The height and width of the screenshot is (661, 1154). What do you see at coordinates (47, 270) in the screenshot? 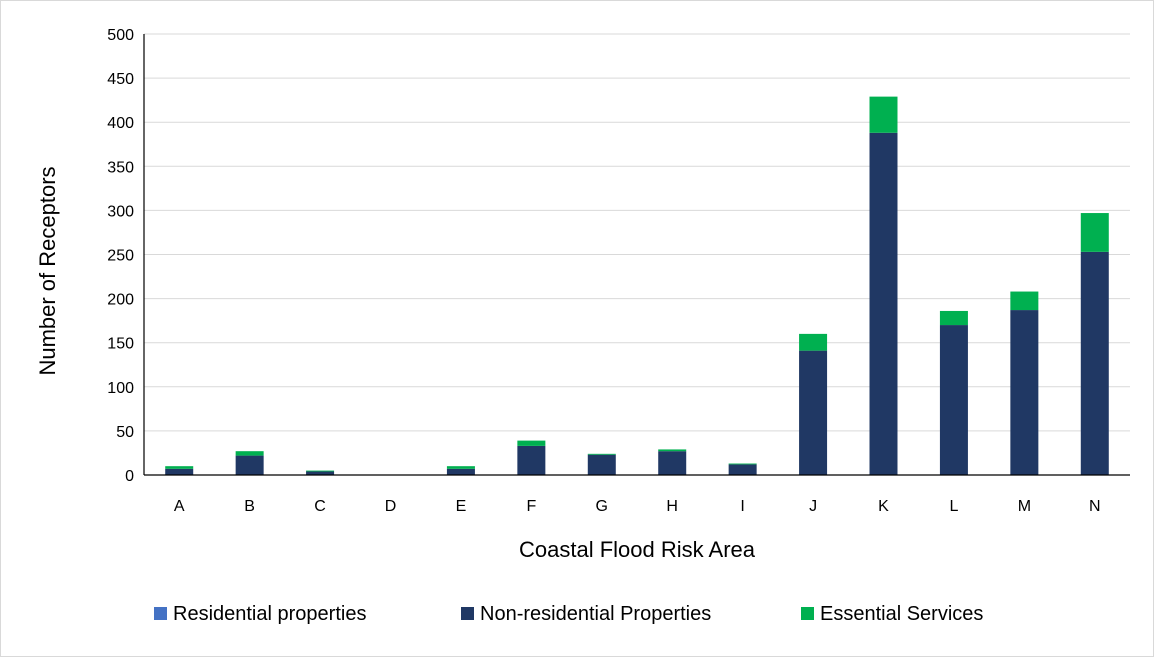
I see `y-axis-title: Number of Receptors` at bounding box center [47, 270].